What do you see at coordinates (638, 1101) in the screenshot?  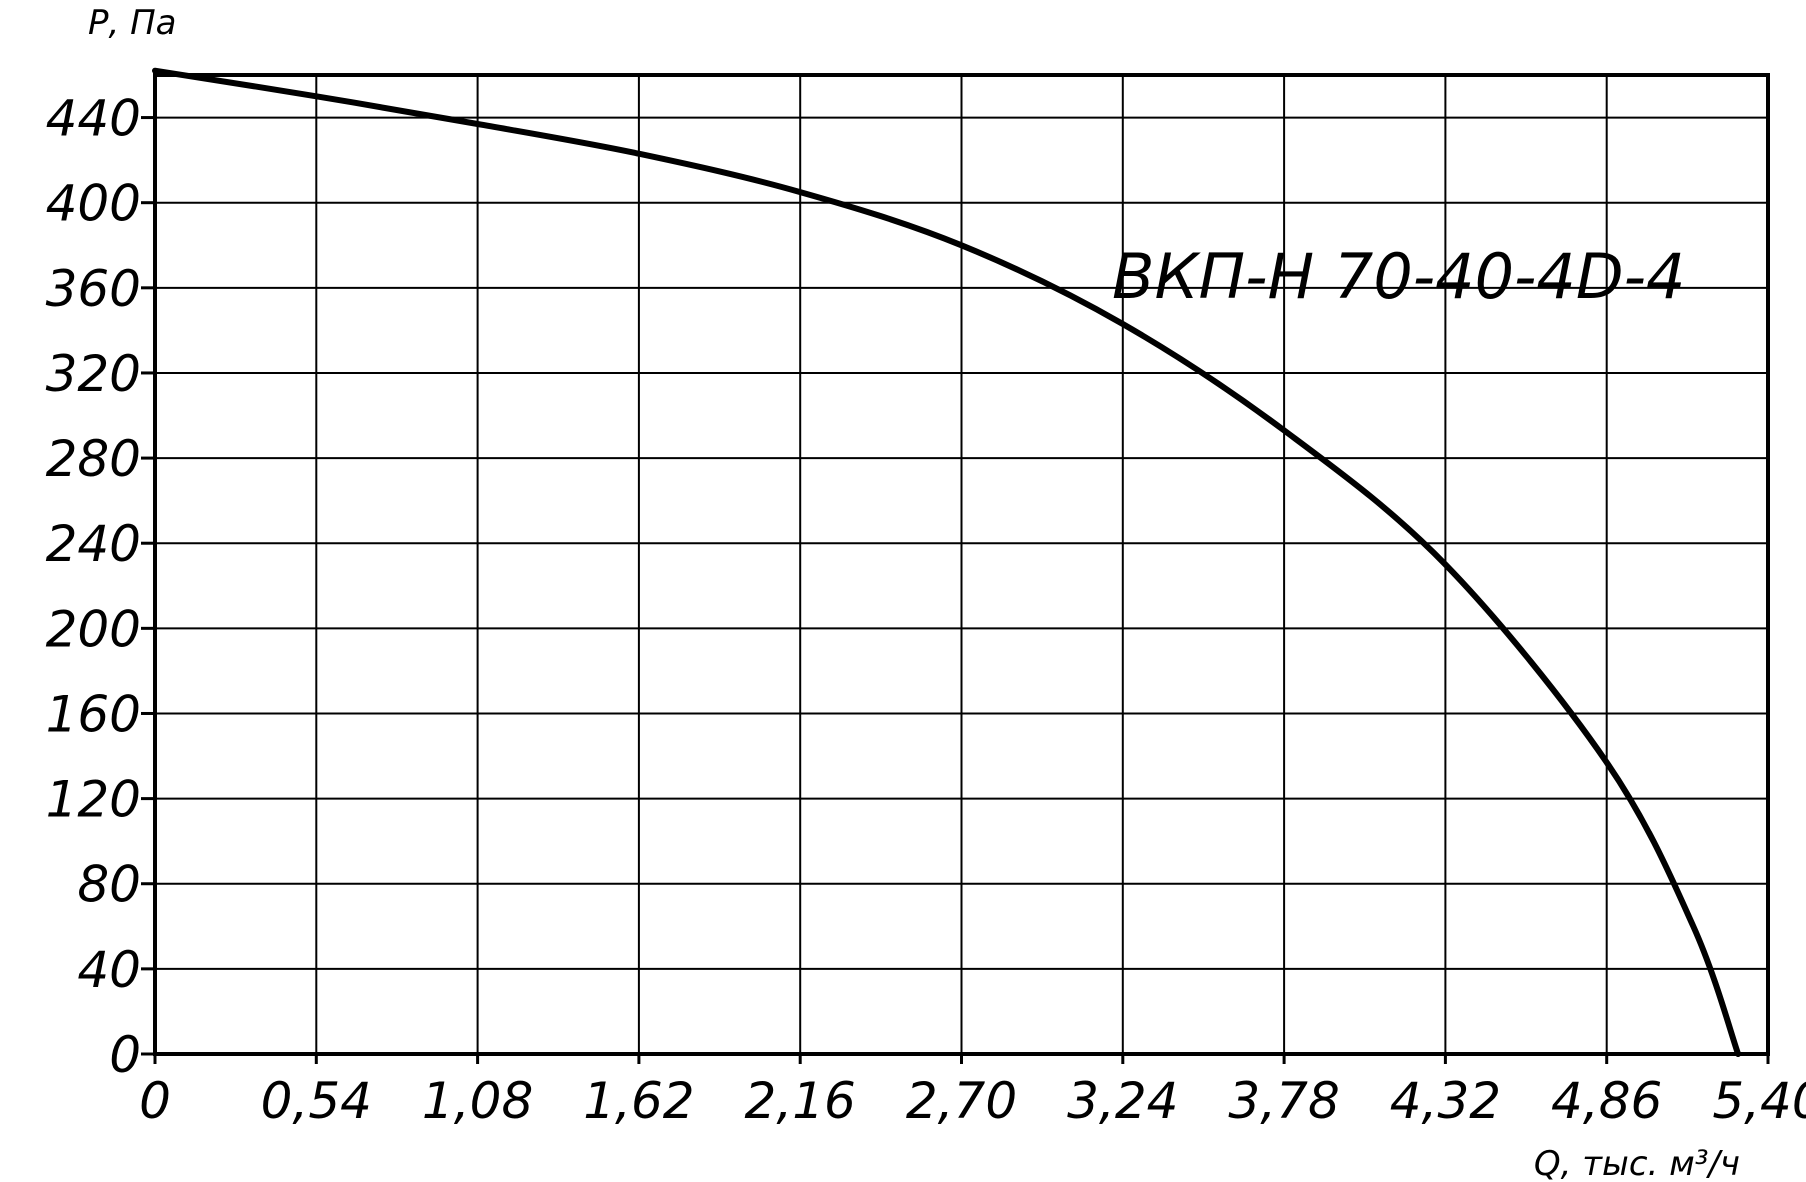 I see `x-tick-label: 1,62` at bounding box center [638, 1101].